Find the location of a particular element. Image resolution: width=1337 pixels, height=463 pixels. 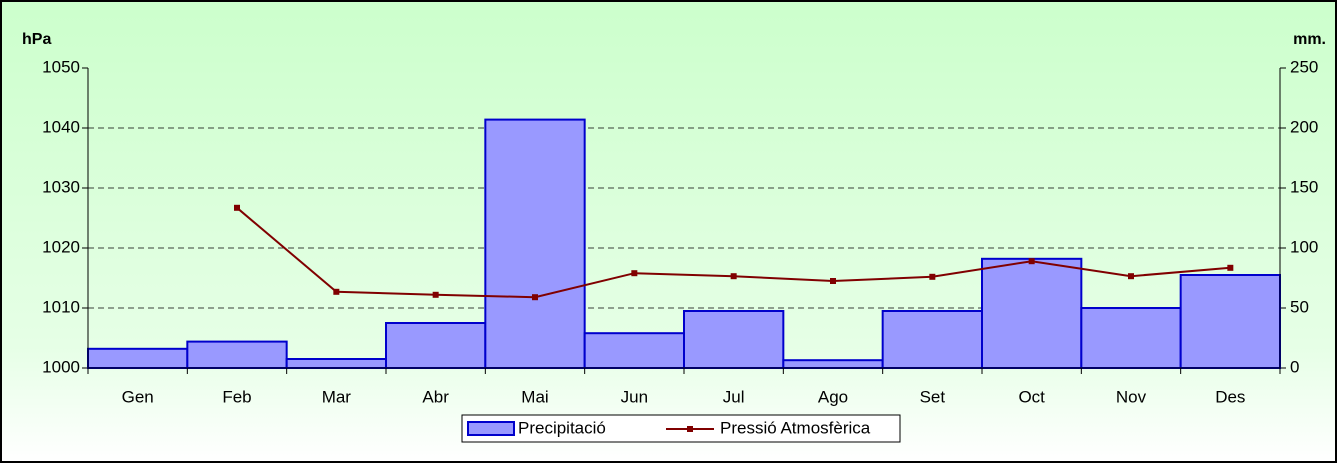

y2-tick-label: 200 is located at coordinates (1304, 126).